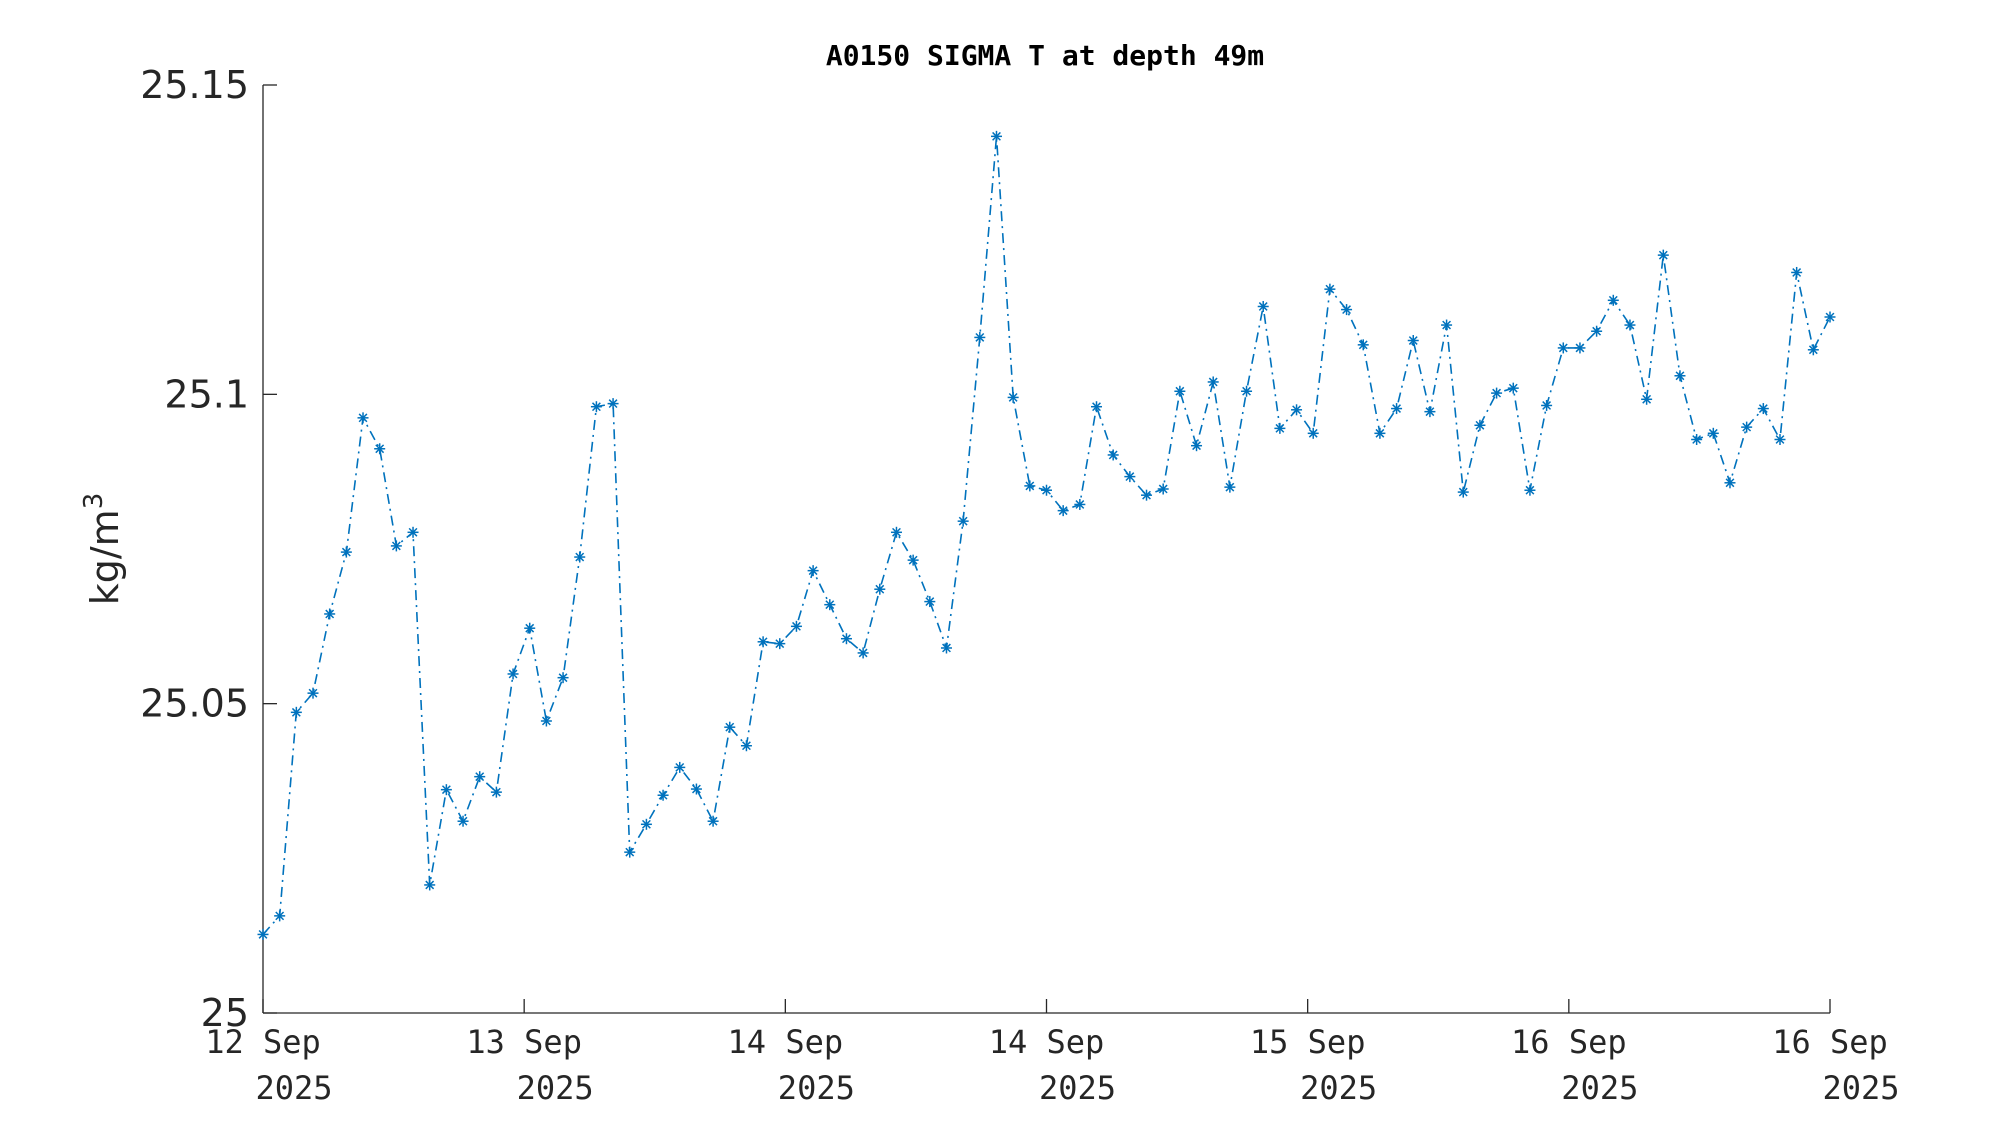 The height and width of the screenshot is (1125, 2000). I want to click on x-tick-label-day: 12 Sep, so click(263, 1042).